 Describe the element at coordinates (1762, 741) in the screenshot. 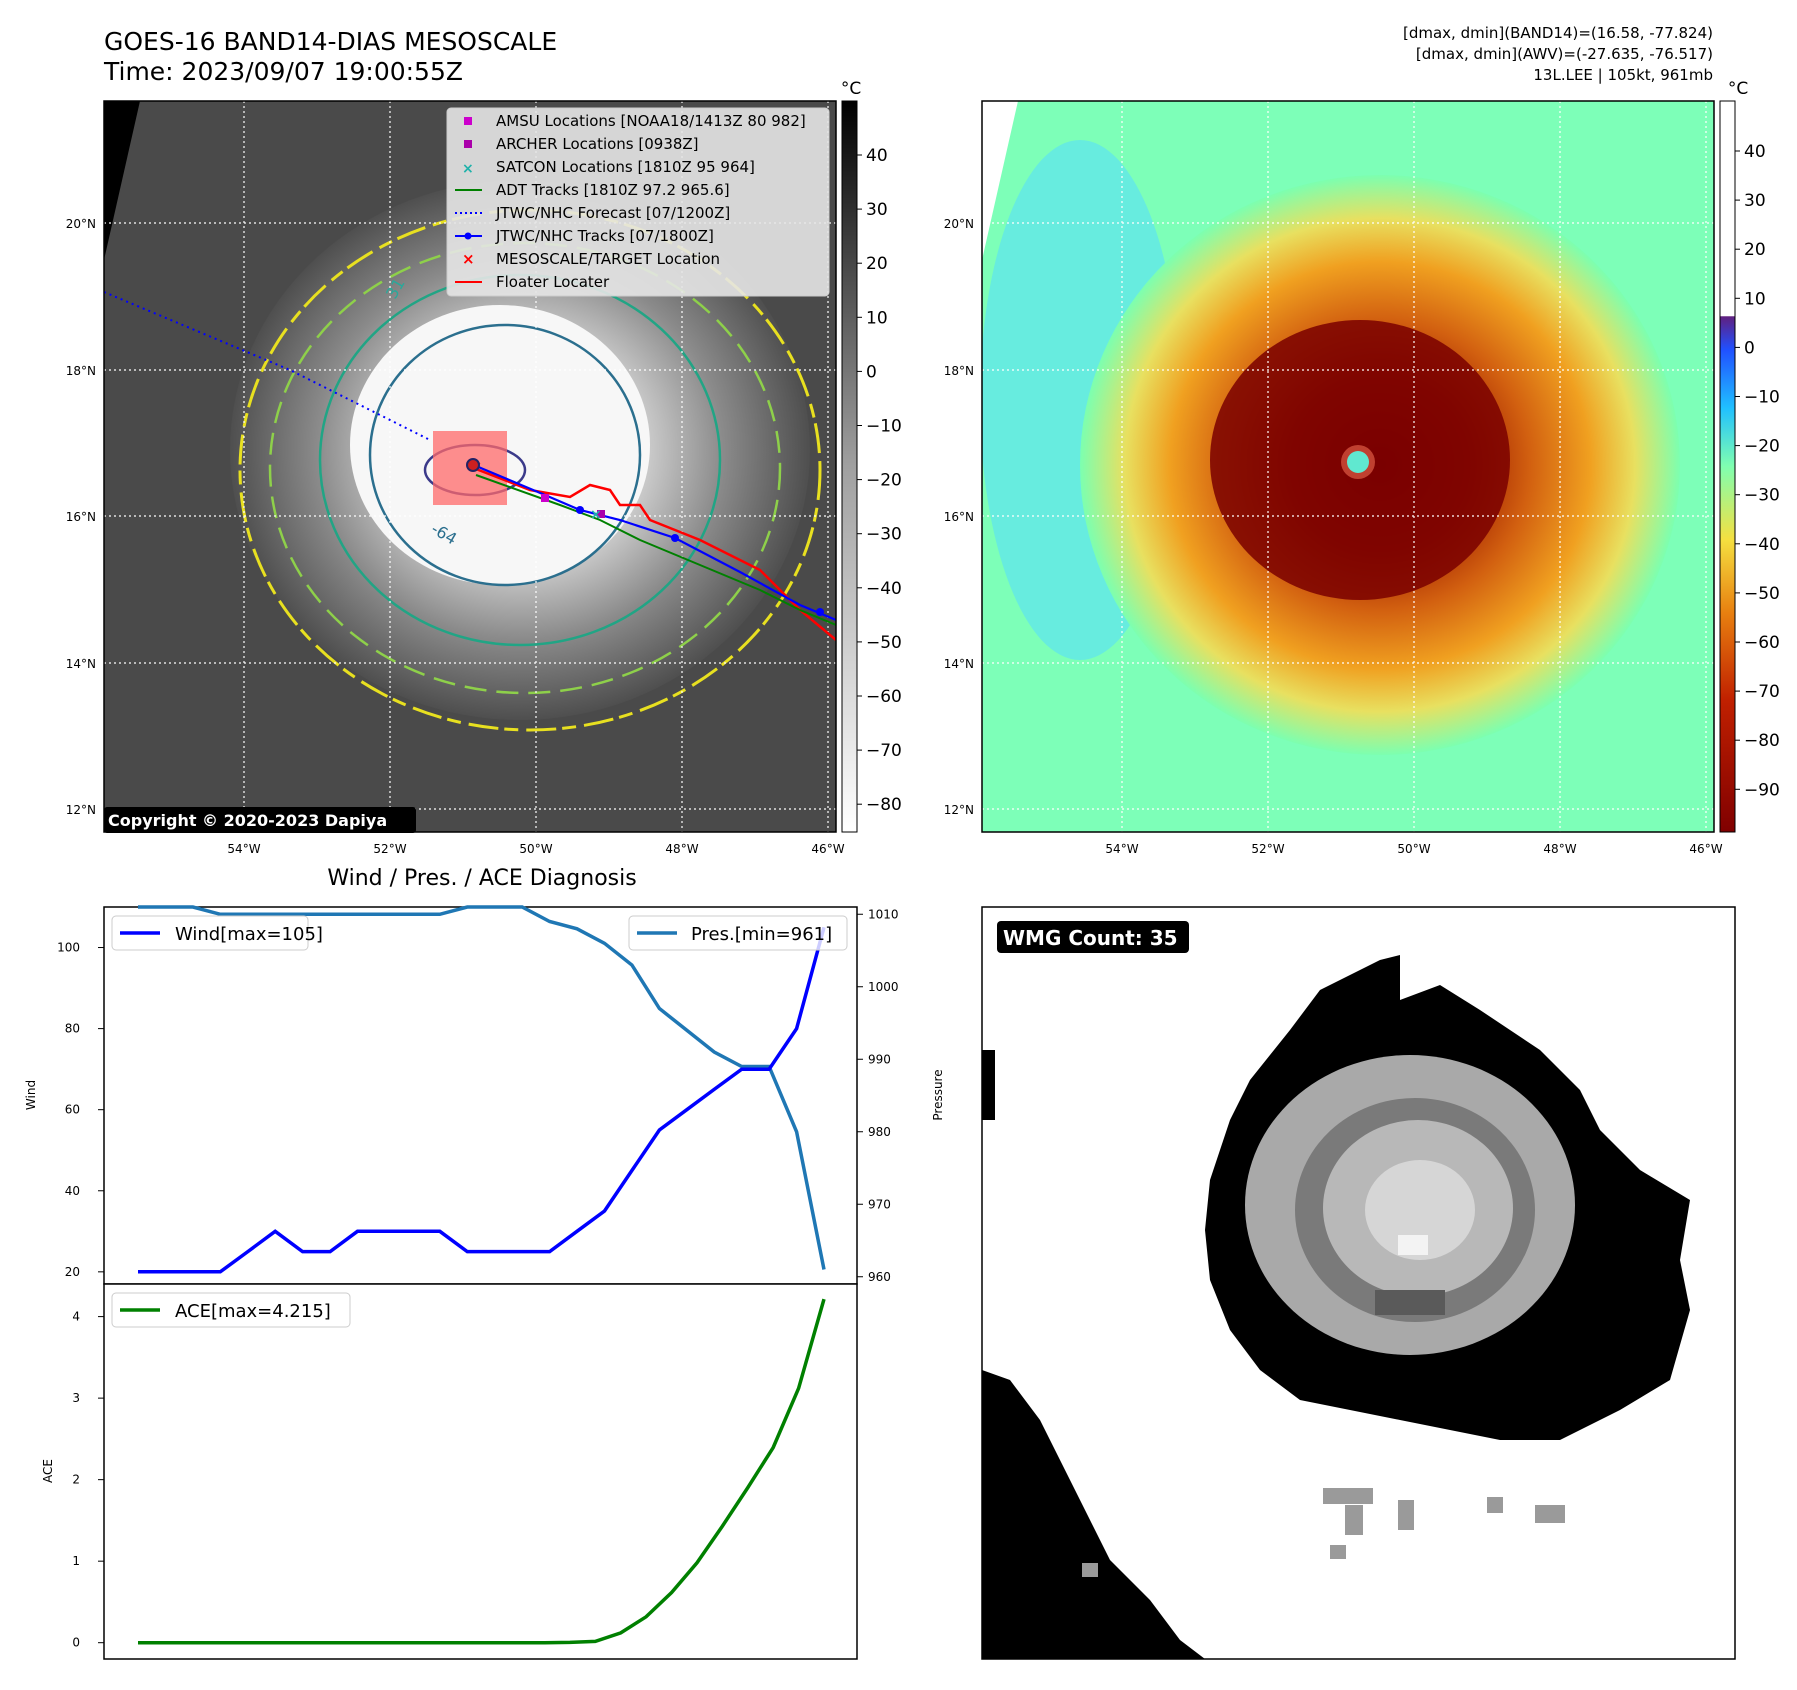

I see `colorbar-tick-label: −80` at that location.